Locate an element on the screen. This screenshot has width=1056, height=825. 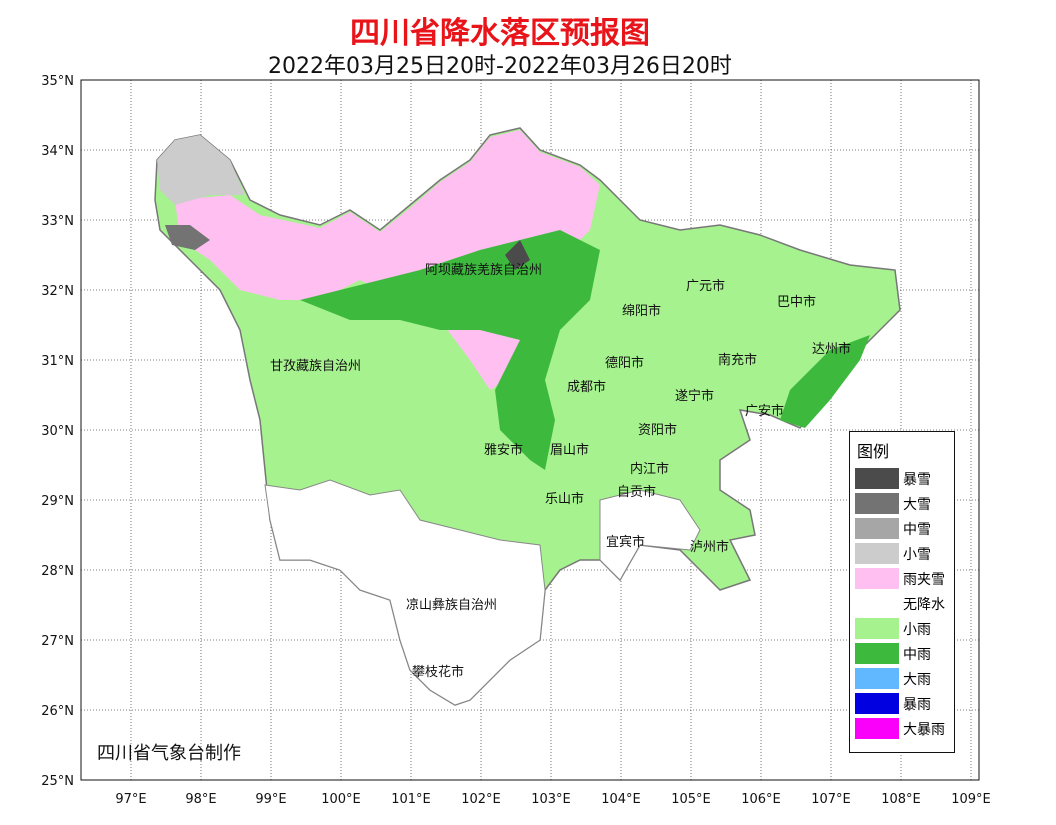
credit-text: 四川省气象台制作 is located at coordinates (169, 753).